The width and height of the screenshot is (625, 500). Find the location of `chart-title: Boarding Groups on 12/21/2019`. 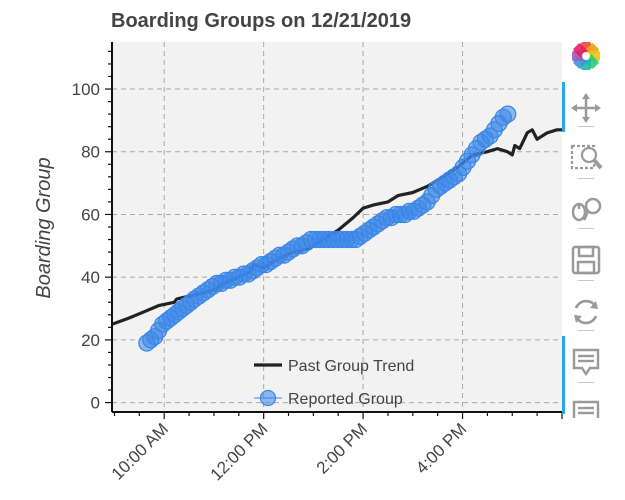

chart-title: Boarding Groups on 12/21/2019 is located at coordinates (261, 21).